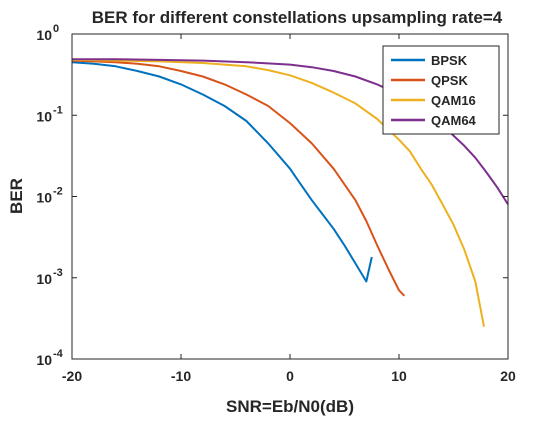 Image resolution: width=560 pixels, height=425 pixels. I want to click on legend-entry: QAM16, so click(453, 100).